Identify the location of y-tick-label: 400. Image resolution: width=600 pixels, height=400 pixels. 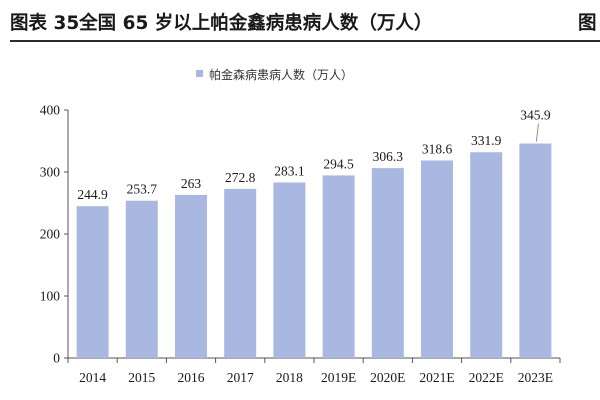
(50, 110).